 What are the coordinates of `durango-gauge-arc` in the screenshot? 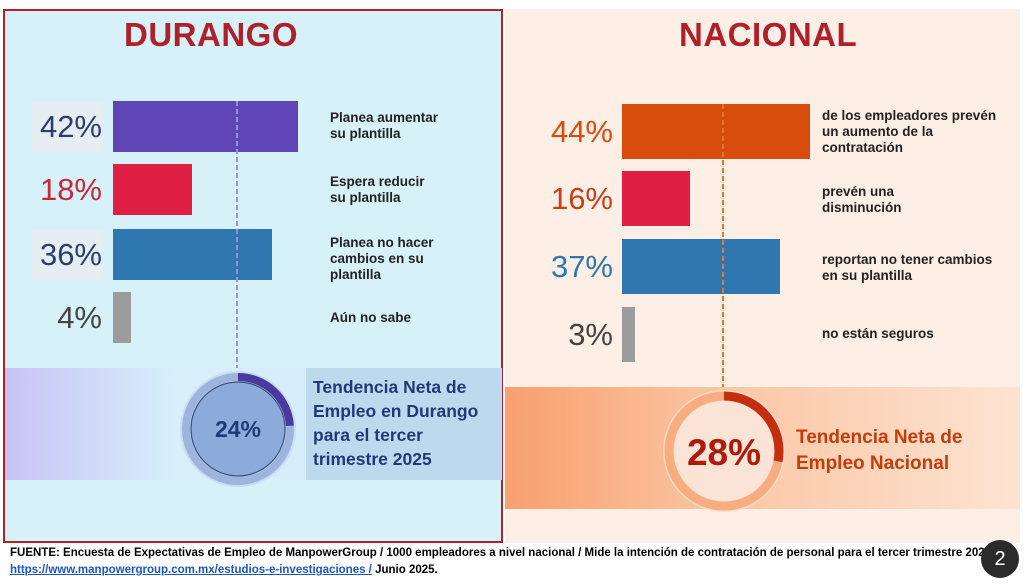 It's located at (265, 400).